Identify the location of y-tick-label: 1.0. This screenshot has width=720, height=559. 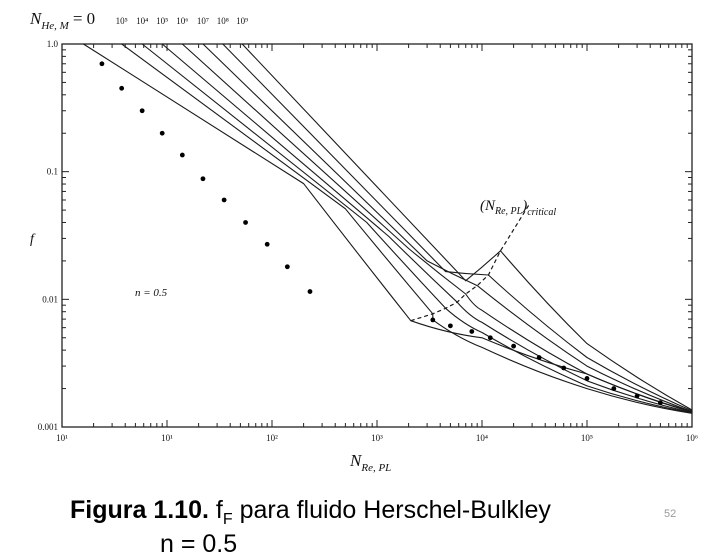
(53, 44).